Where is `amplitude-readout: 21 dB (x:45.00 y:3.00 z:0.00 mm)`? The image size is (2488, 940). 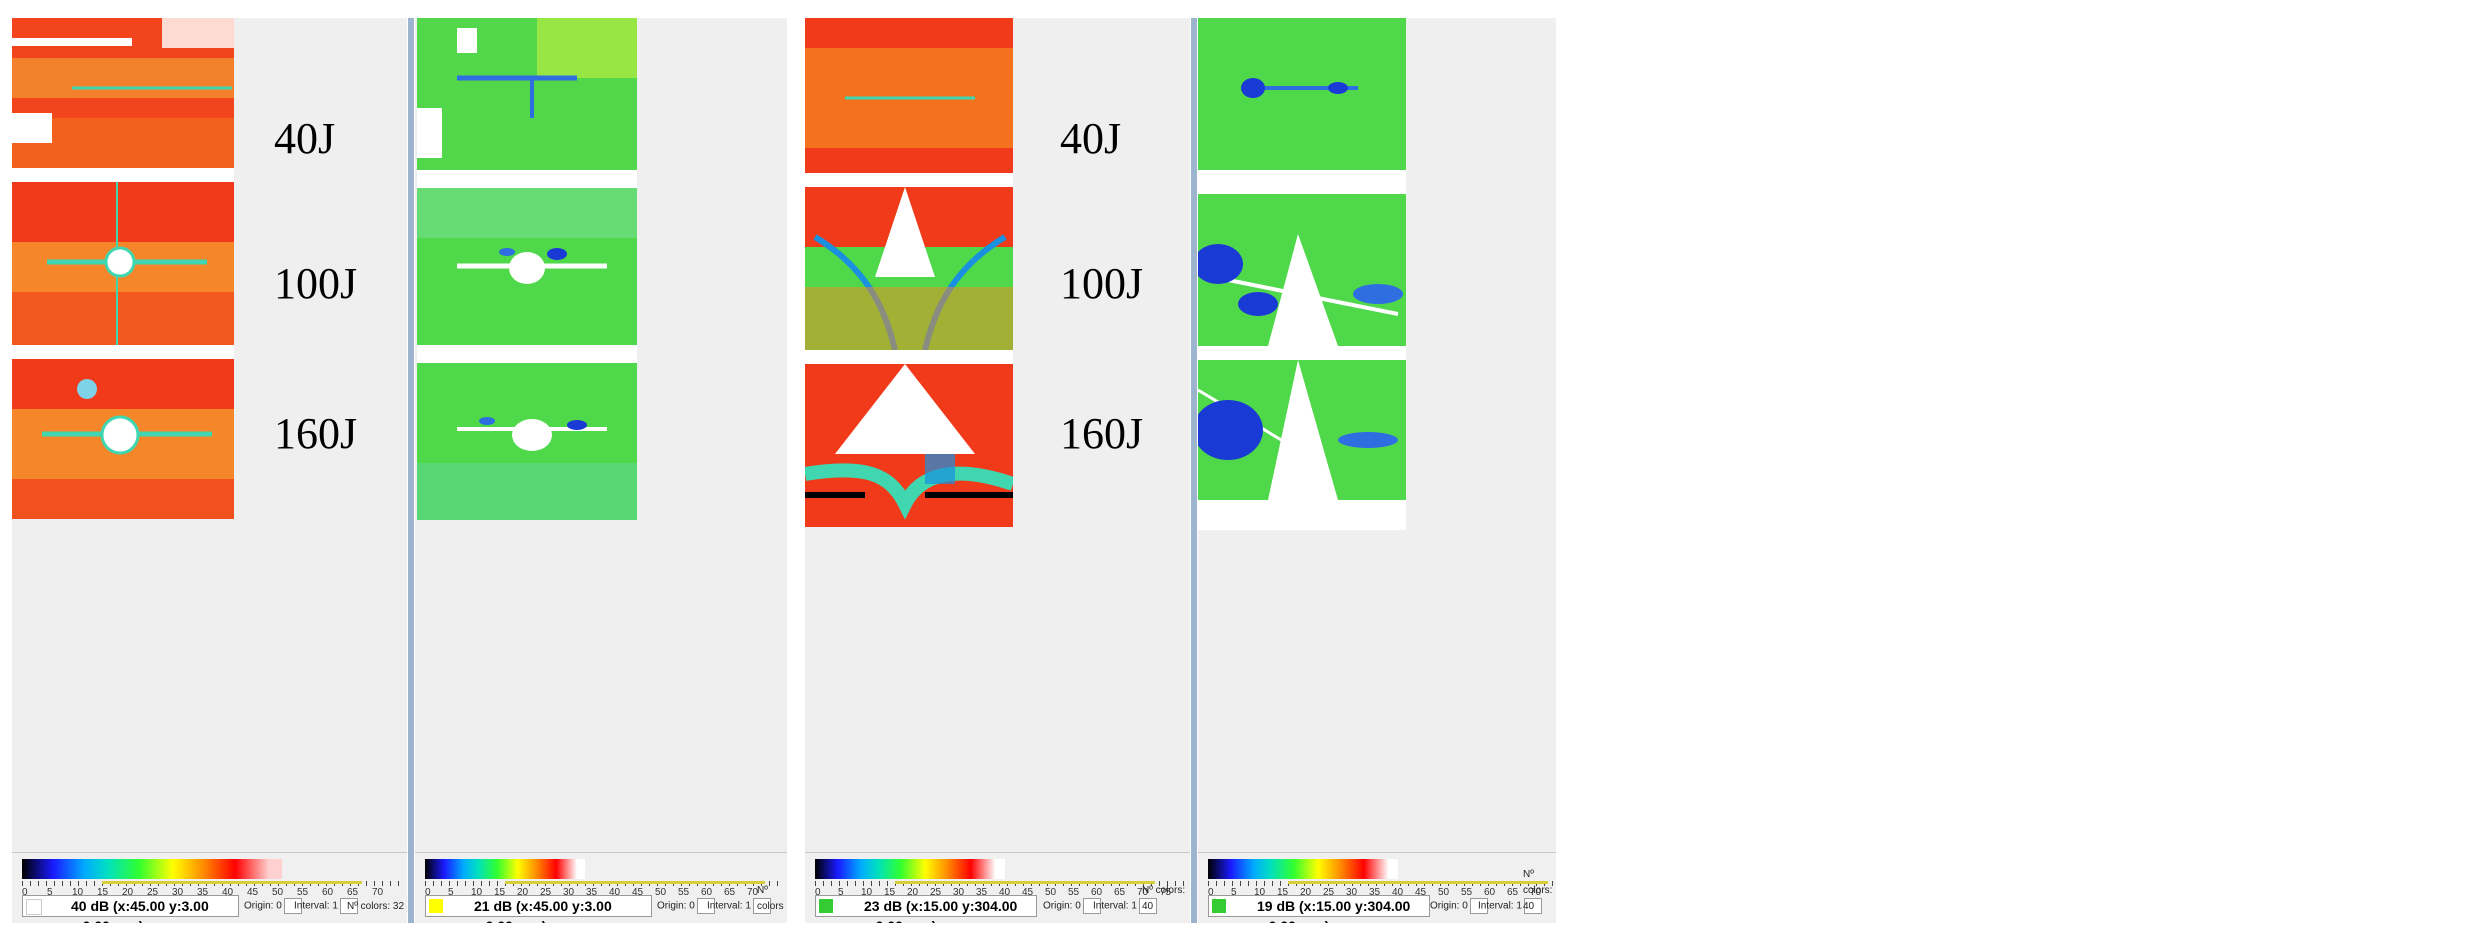
amplitude-readout: 21 dB (x:45.00 y:3.00 z:0.00 mm) is located at coordinates (538, 909).